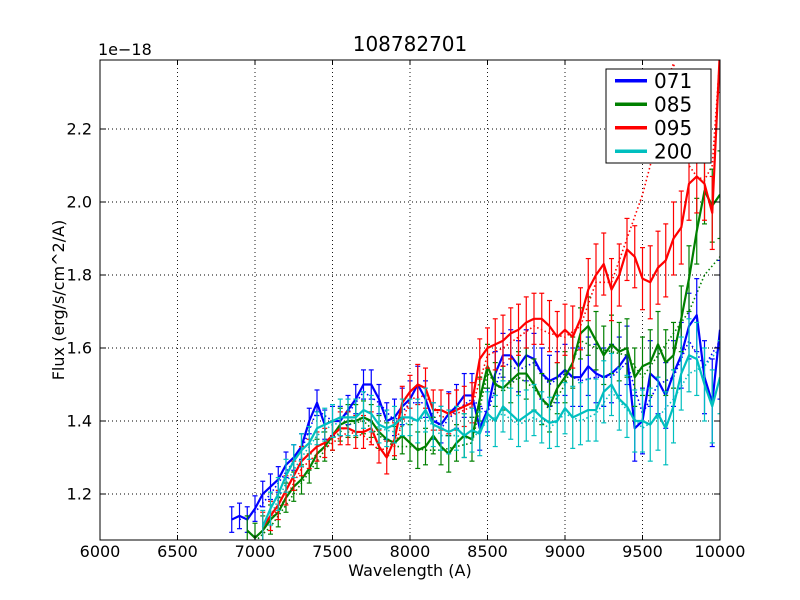 The width and height of the screenshot is (800, 600). Describe the element at coordinates (177, 551) in the screenshot. I see `x-tick-label: 6500` at that location.